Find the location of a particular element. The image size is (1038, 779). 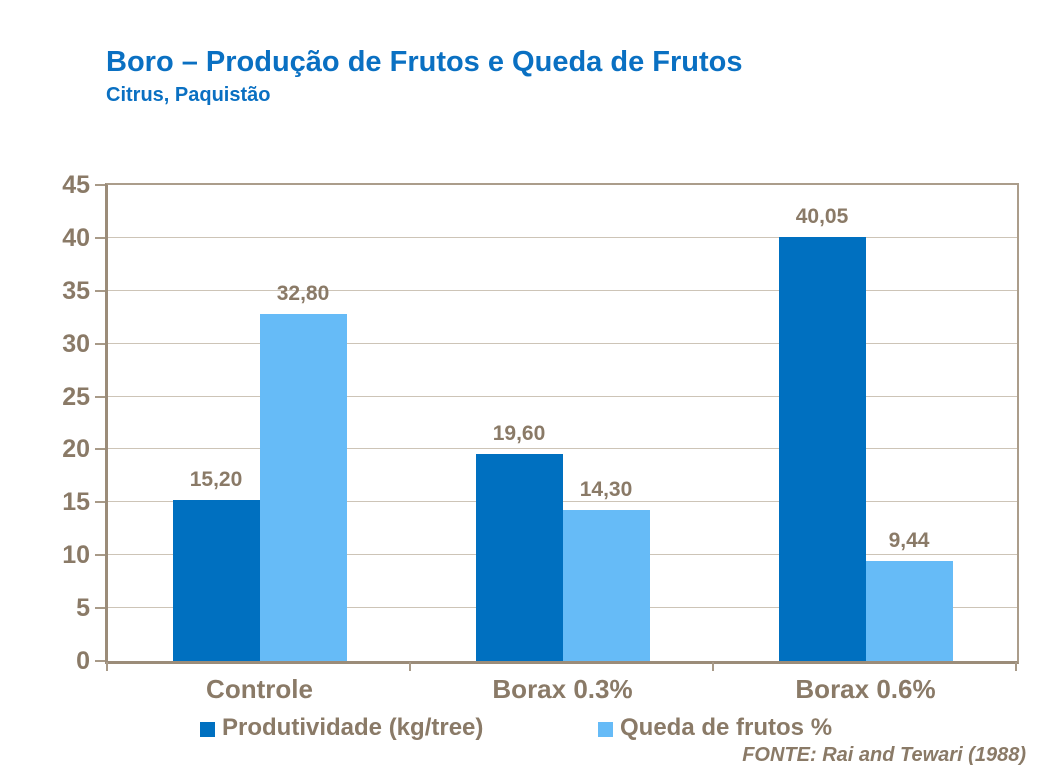

legend-item-queda: Queda de frutos % is located at coordinates (715, 728).